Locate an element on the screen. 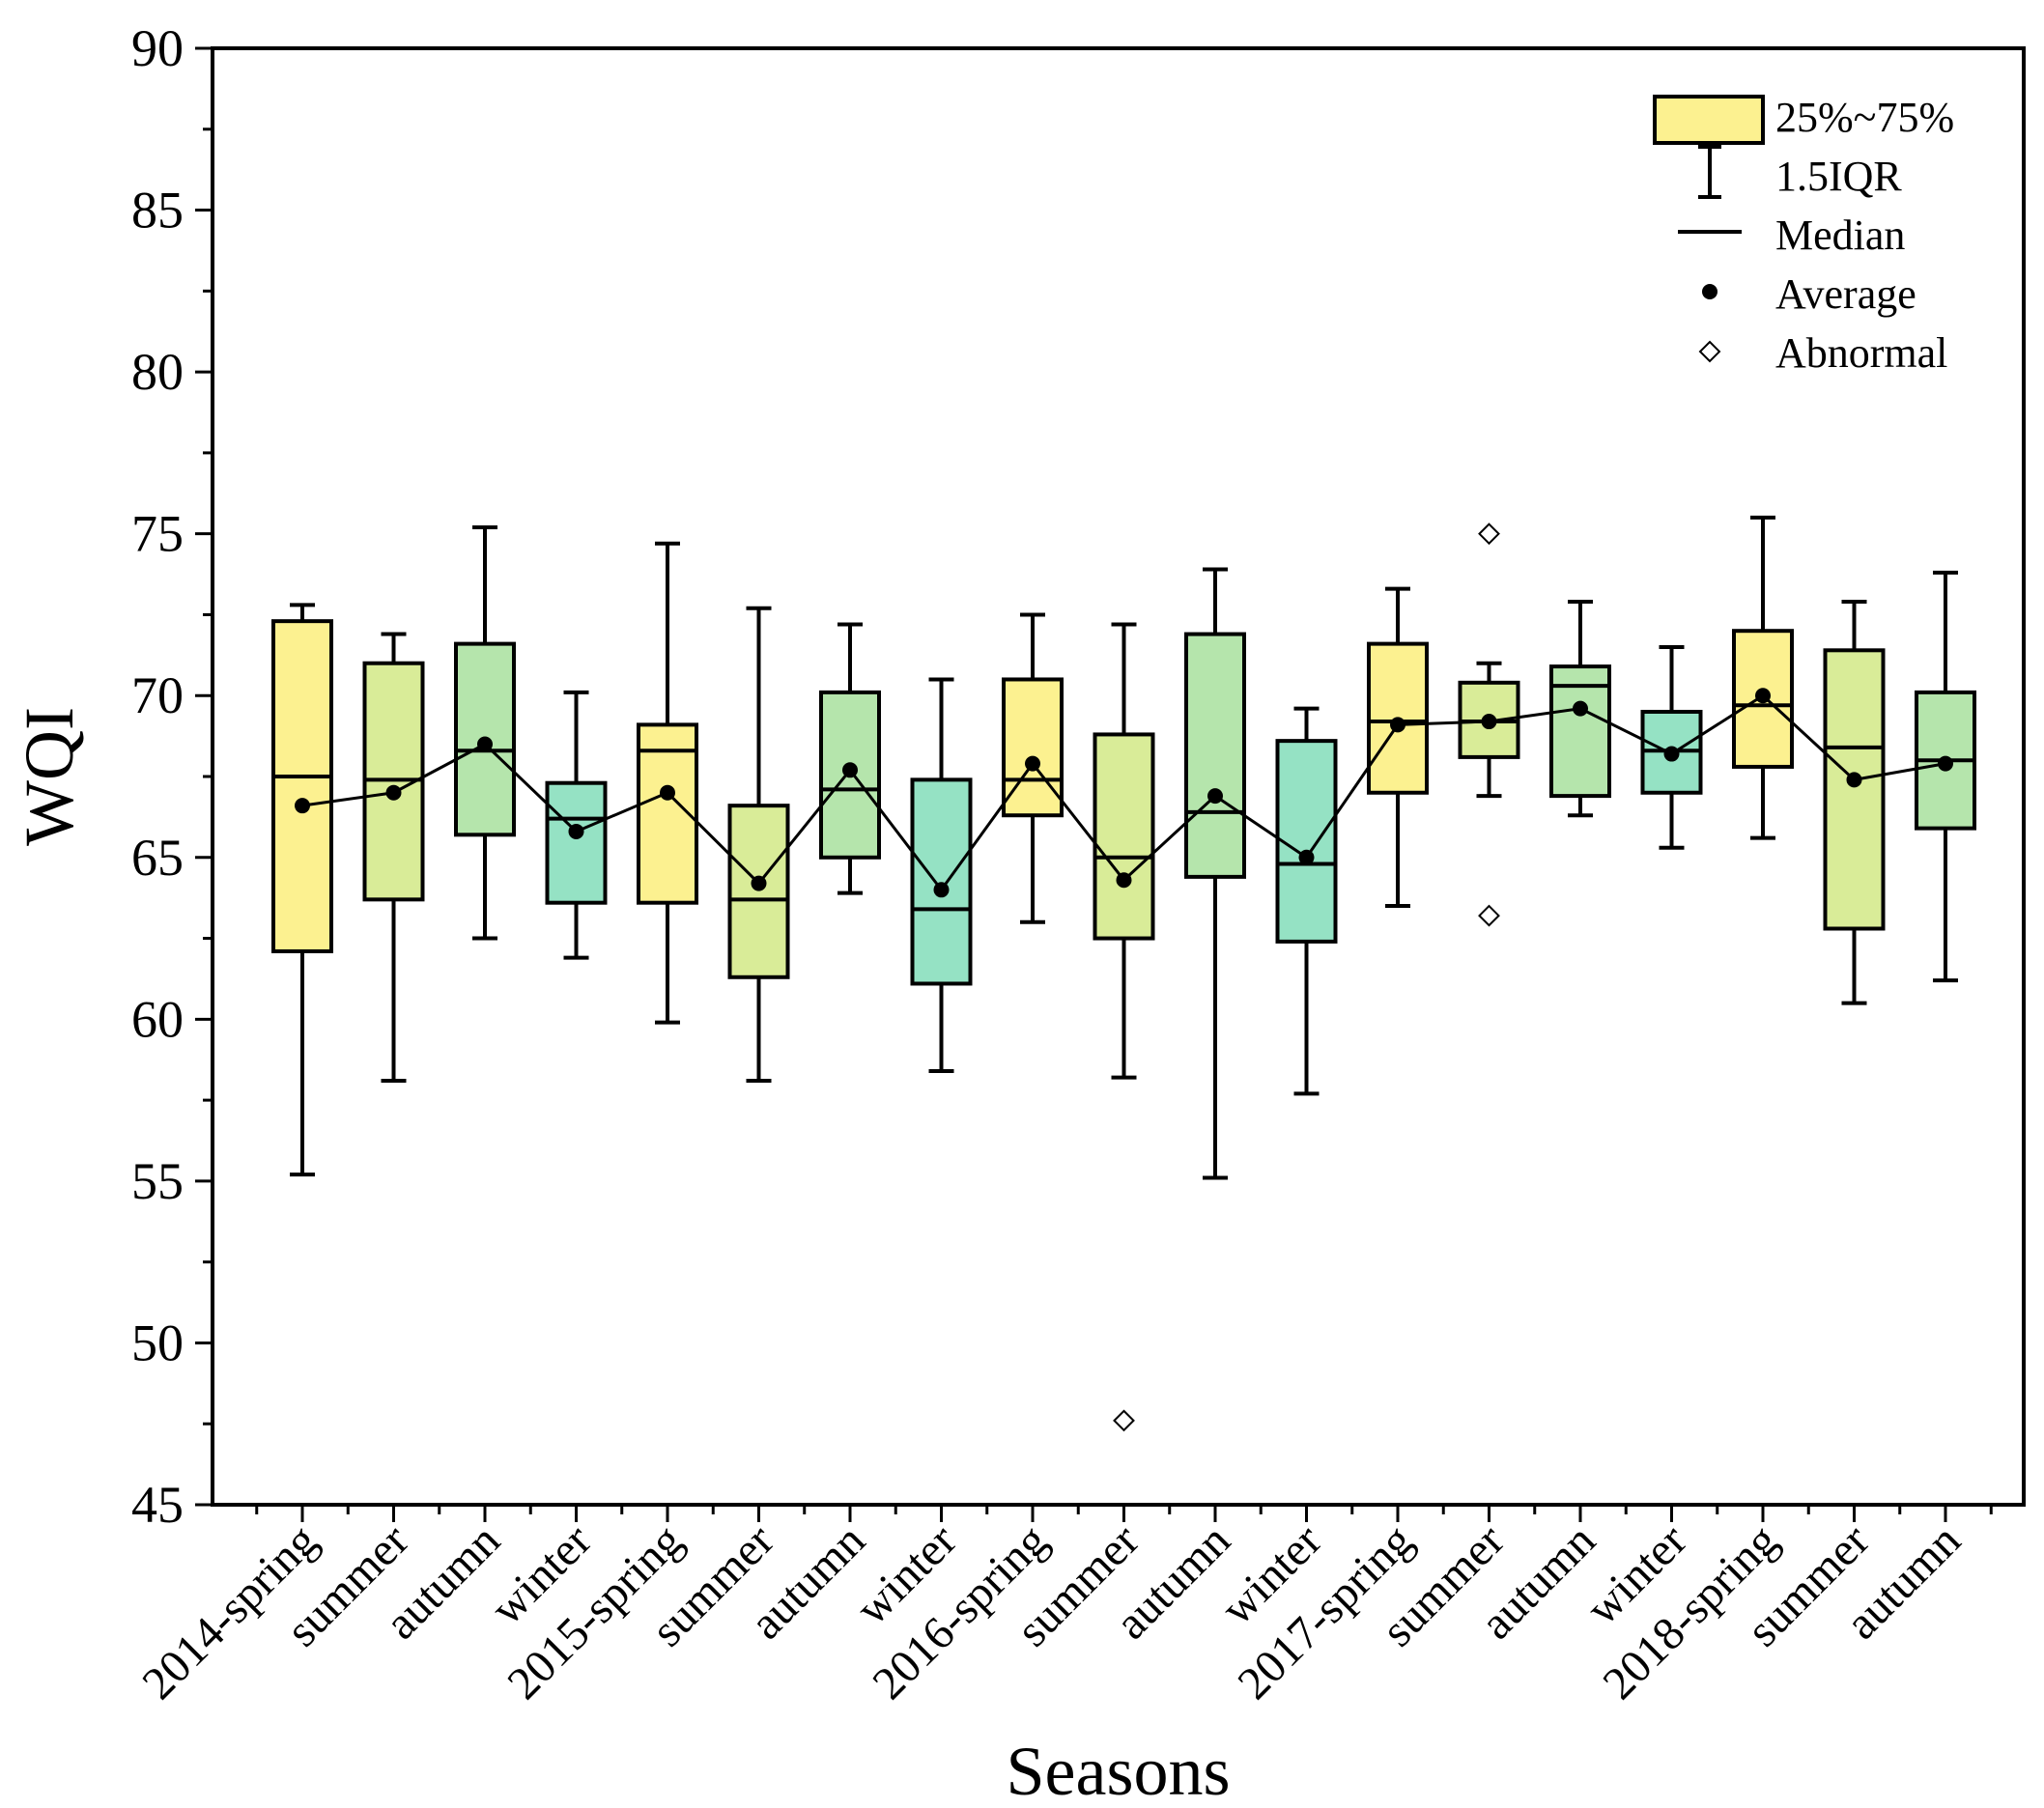 The height and width of the screenshot is (1808, 2044). legend-box-swatch is located at coordinates (1709, 120).